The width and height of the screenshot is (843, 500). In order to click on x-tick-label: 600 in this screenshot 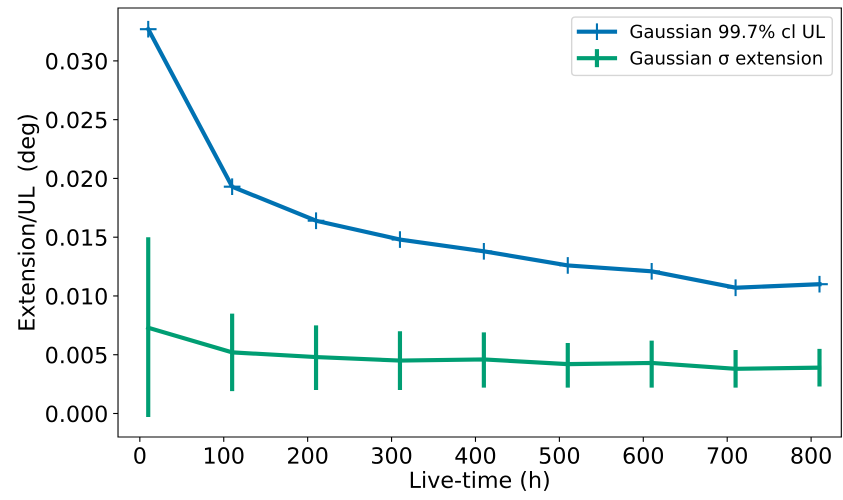, I will do `click(644, 455)`.